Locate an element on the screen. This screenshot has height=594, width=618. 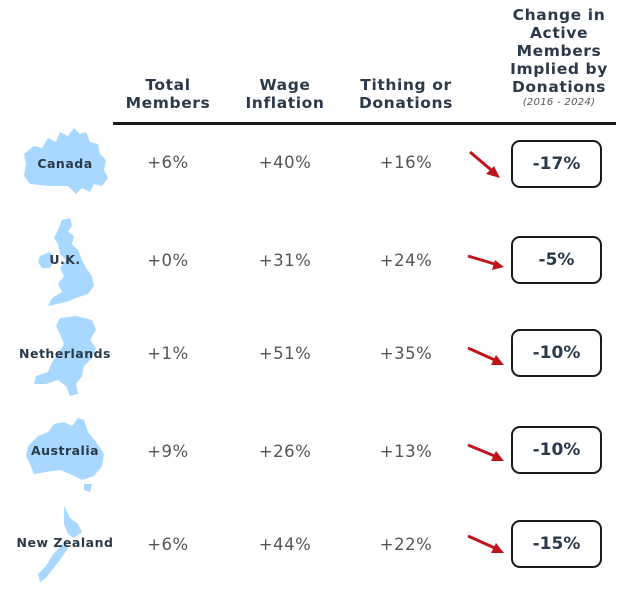
tithing-value: +13% is located at coordinates (406, 451).